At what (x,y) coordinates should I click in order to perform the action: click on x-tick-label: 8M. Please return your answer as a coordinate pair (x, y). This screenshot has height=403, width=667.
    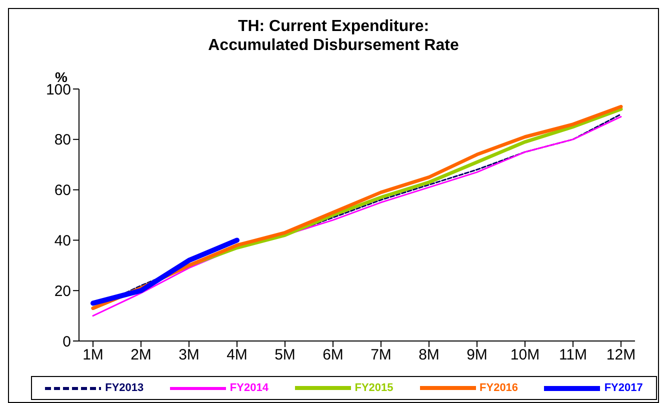
    Looking at the image, I should click on (429, 355).